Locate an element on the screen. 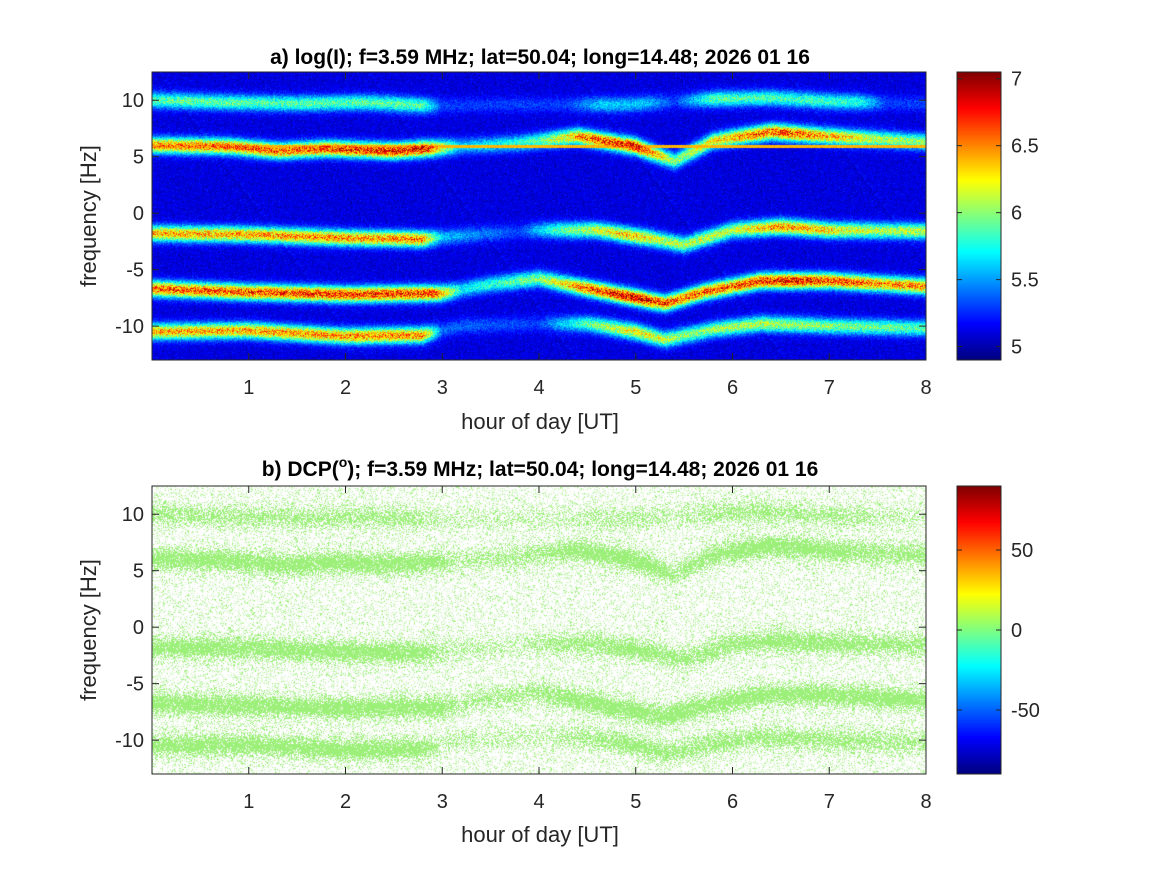 This screenshot has width=1167, height=875. panel-b-x-tick-label: 4 is located at coordinates (538, 802).